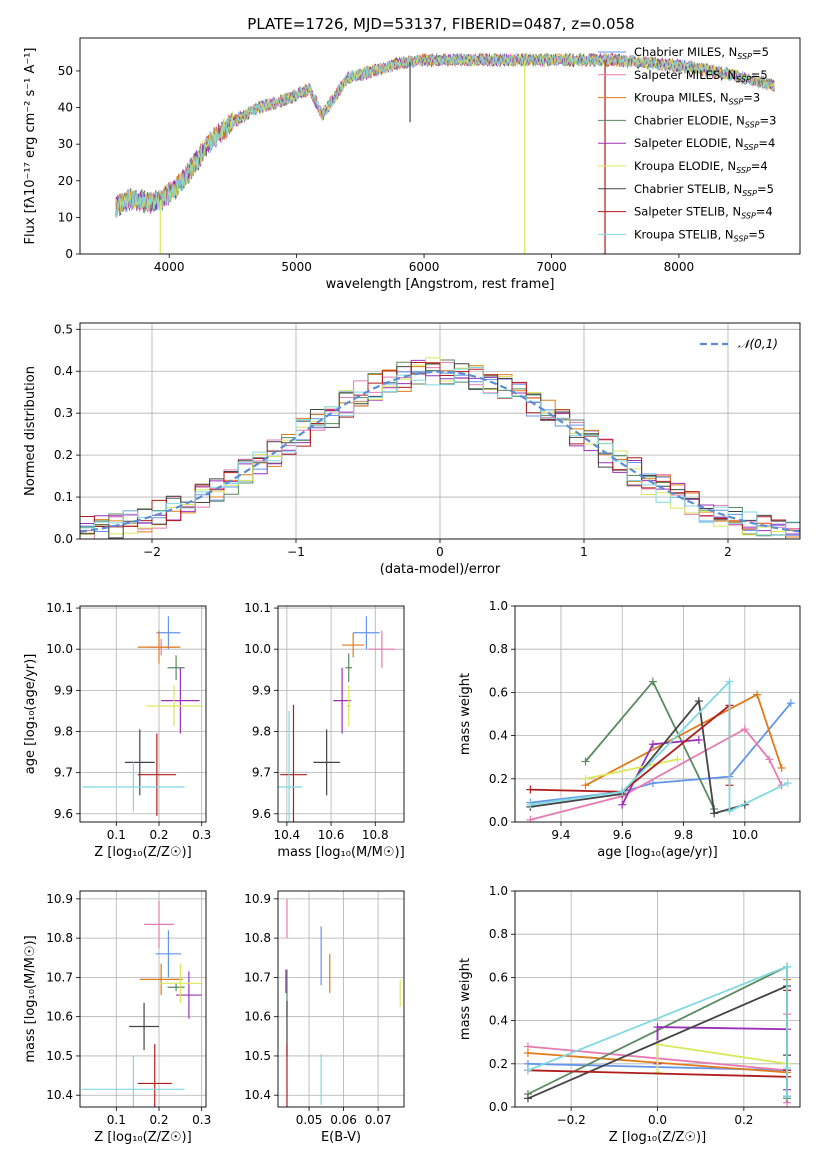  Describe the element at coordinates (341, 1137) in the screenshot. I see `x-axis-label: E(B-V)` at that location.